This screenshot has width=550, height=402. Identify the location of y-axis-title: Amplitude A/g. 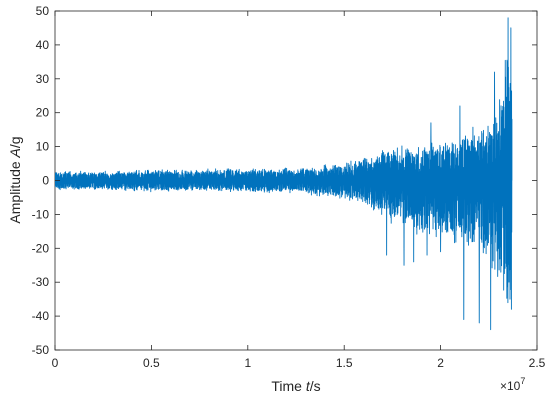
(15, 179).